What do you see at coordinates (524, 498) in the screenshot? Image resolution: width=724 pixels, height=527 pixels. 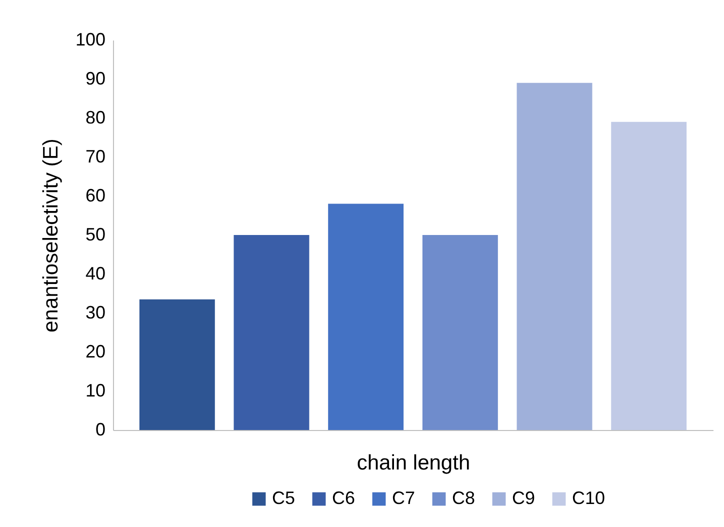 I see `legend-label: C9` at bounding box center [524, 498].